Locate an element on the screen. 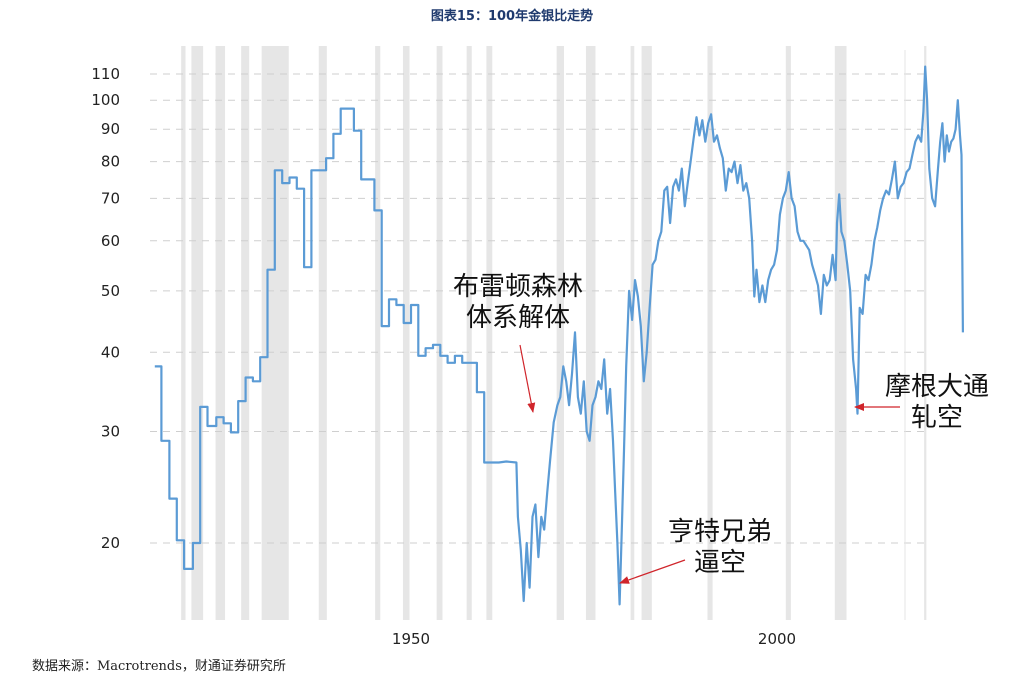  y-tick-label: 30 is located at coordinates (110, 431).